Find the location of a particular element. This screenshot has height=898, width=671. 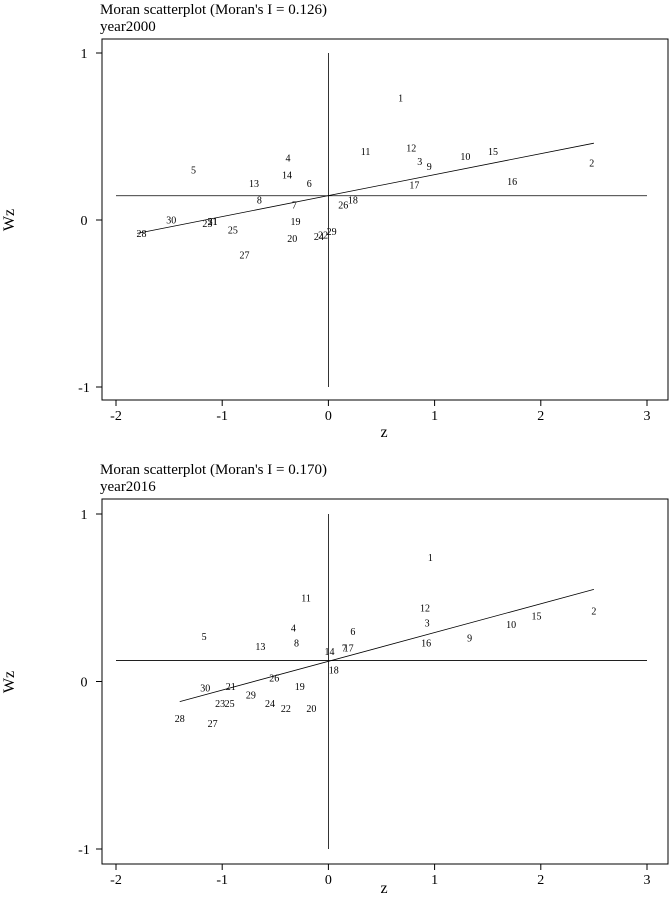

chart-subtitle: year2016 is located at coordinates (128, 487).